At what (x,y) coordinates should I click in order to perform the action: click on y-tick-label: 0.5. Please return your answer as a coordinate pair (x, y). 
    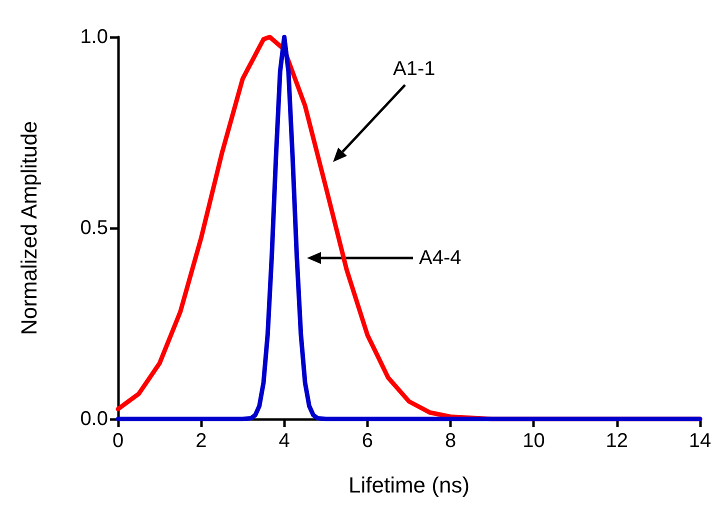
    Looking at the image, I should click on (94, 228).